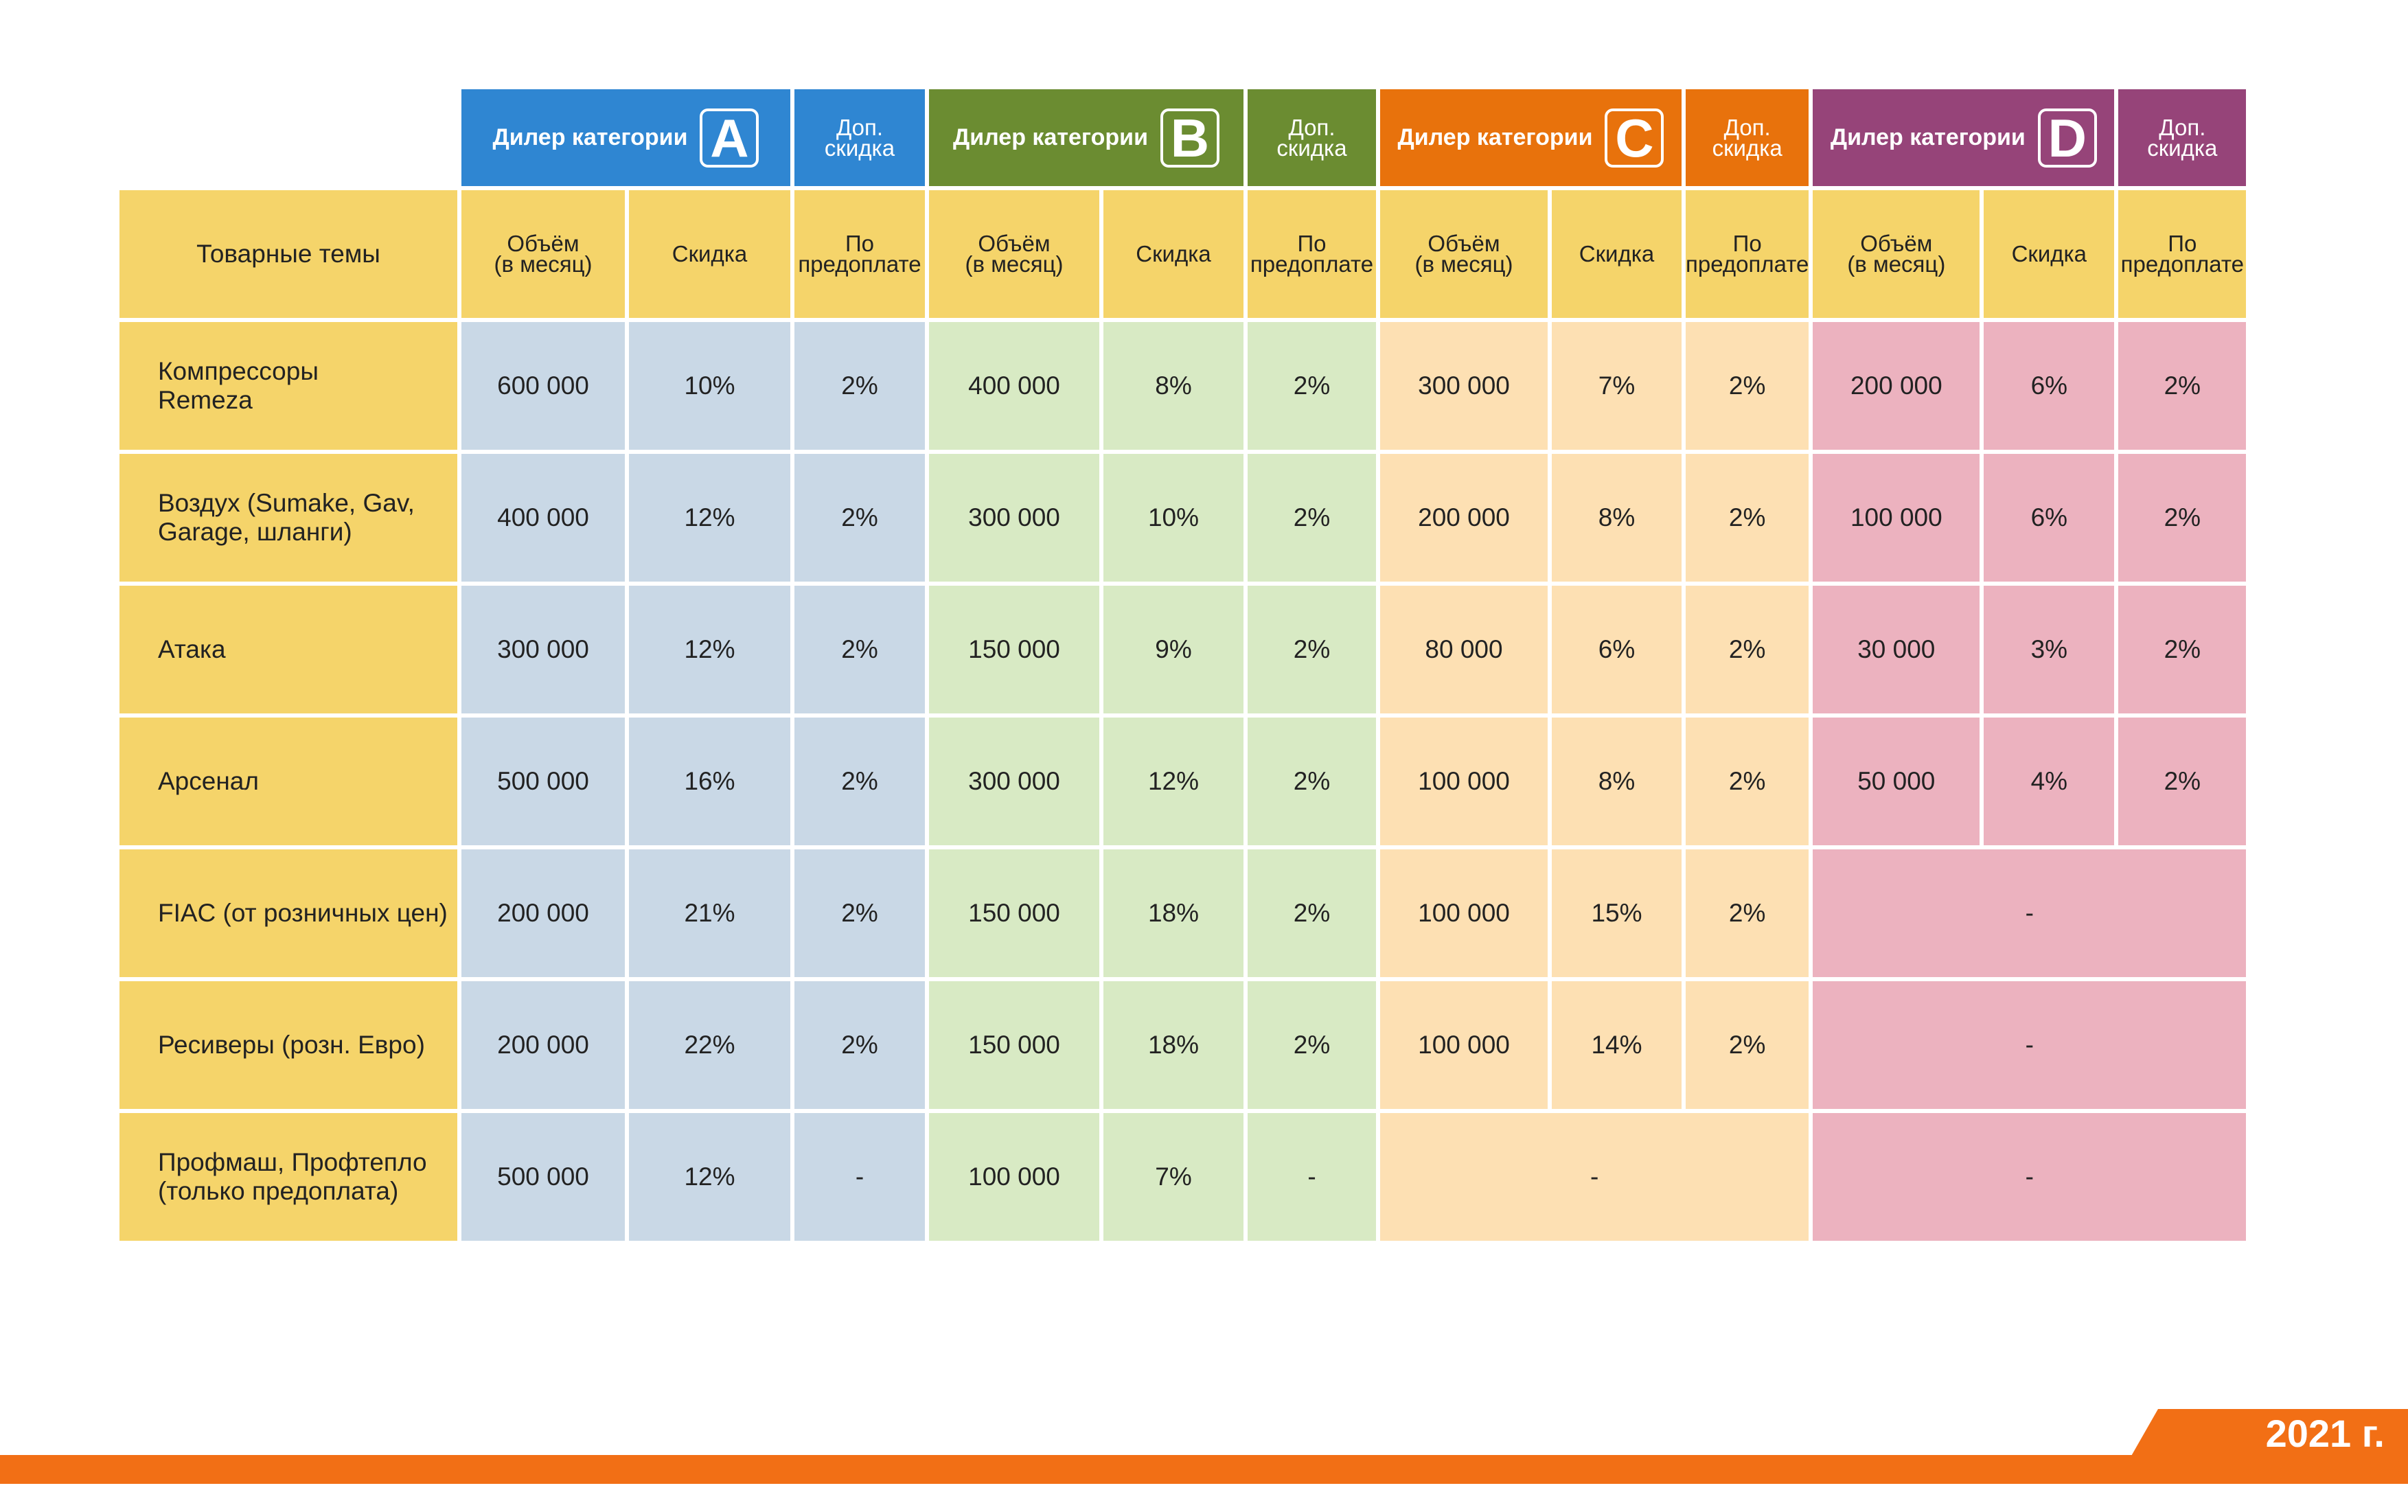 The width and height of the screenshot is (2408, 1512). I want to click on data-cell: 30 000, so click(1896, 649).